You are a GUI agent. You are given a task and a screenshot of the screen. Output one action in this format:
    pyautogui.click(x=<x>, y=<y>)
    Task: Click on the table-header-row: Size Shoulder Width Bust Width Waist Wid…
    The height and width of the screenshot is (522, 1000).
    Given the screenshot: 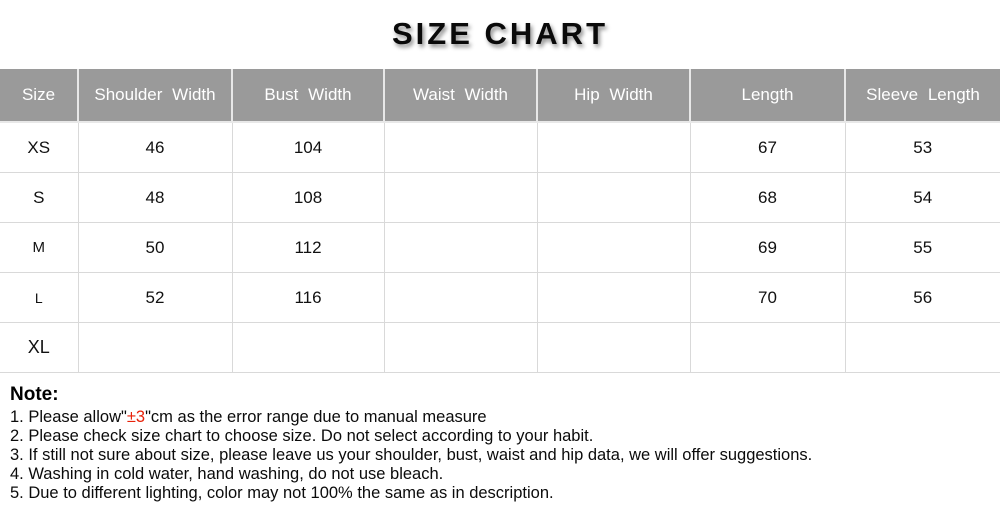 What is the action you would take?
    pyautogui.click(x=500, y=96)
    